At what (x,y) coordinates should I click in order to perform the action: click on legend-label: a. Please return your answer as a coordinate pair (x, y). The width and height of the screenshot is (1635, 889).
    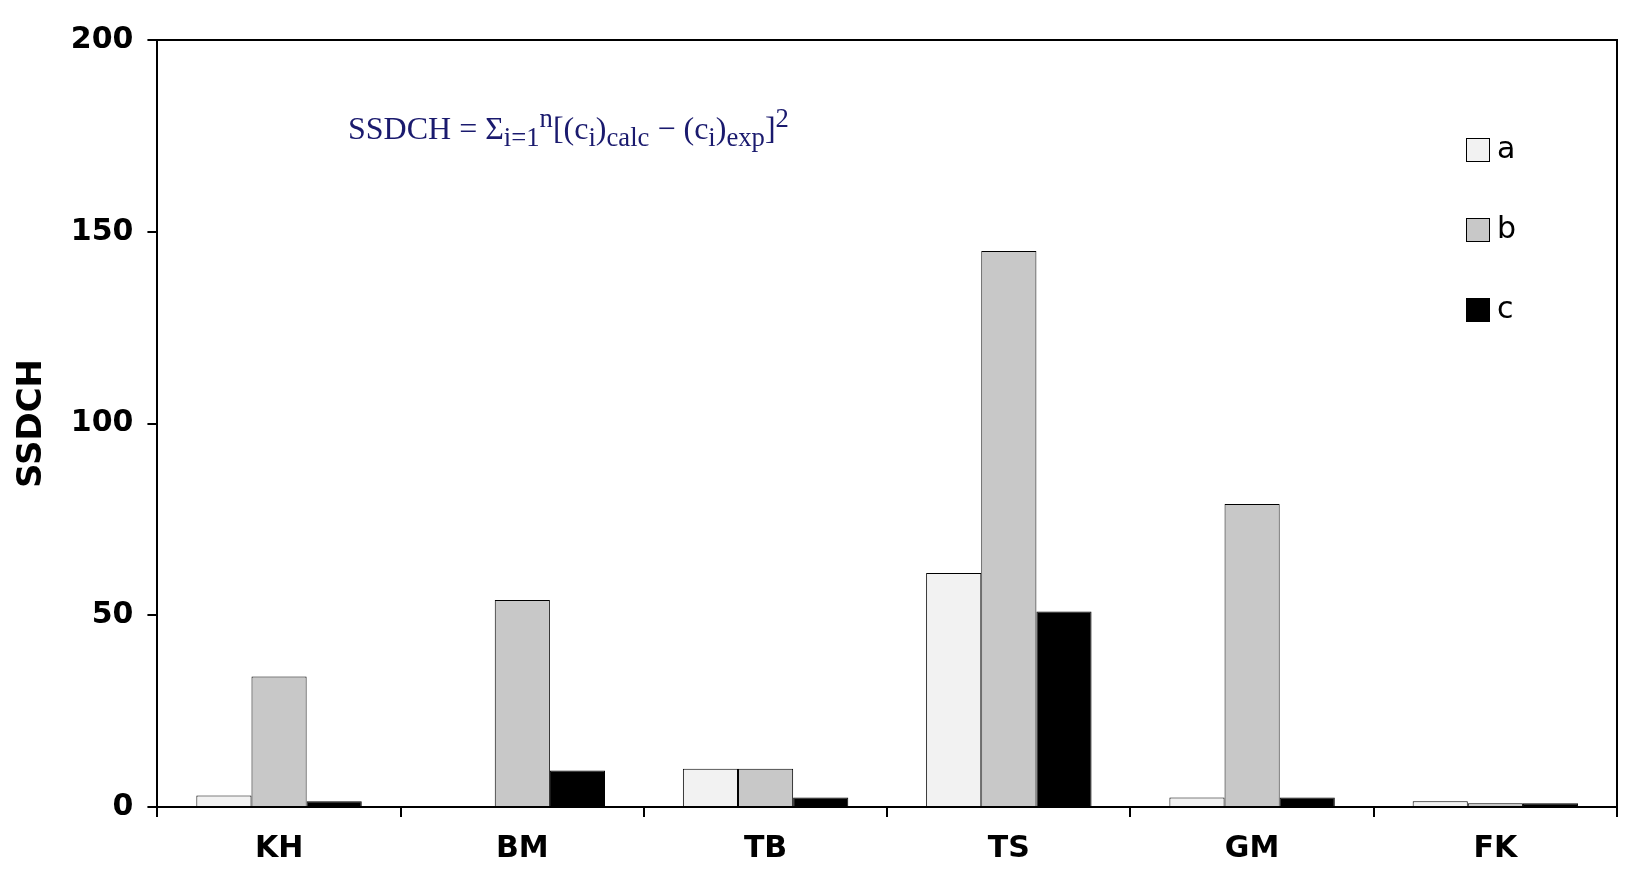
    Looking at the image, I should click on (1506, 147).